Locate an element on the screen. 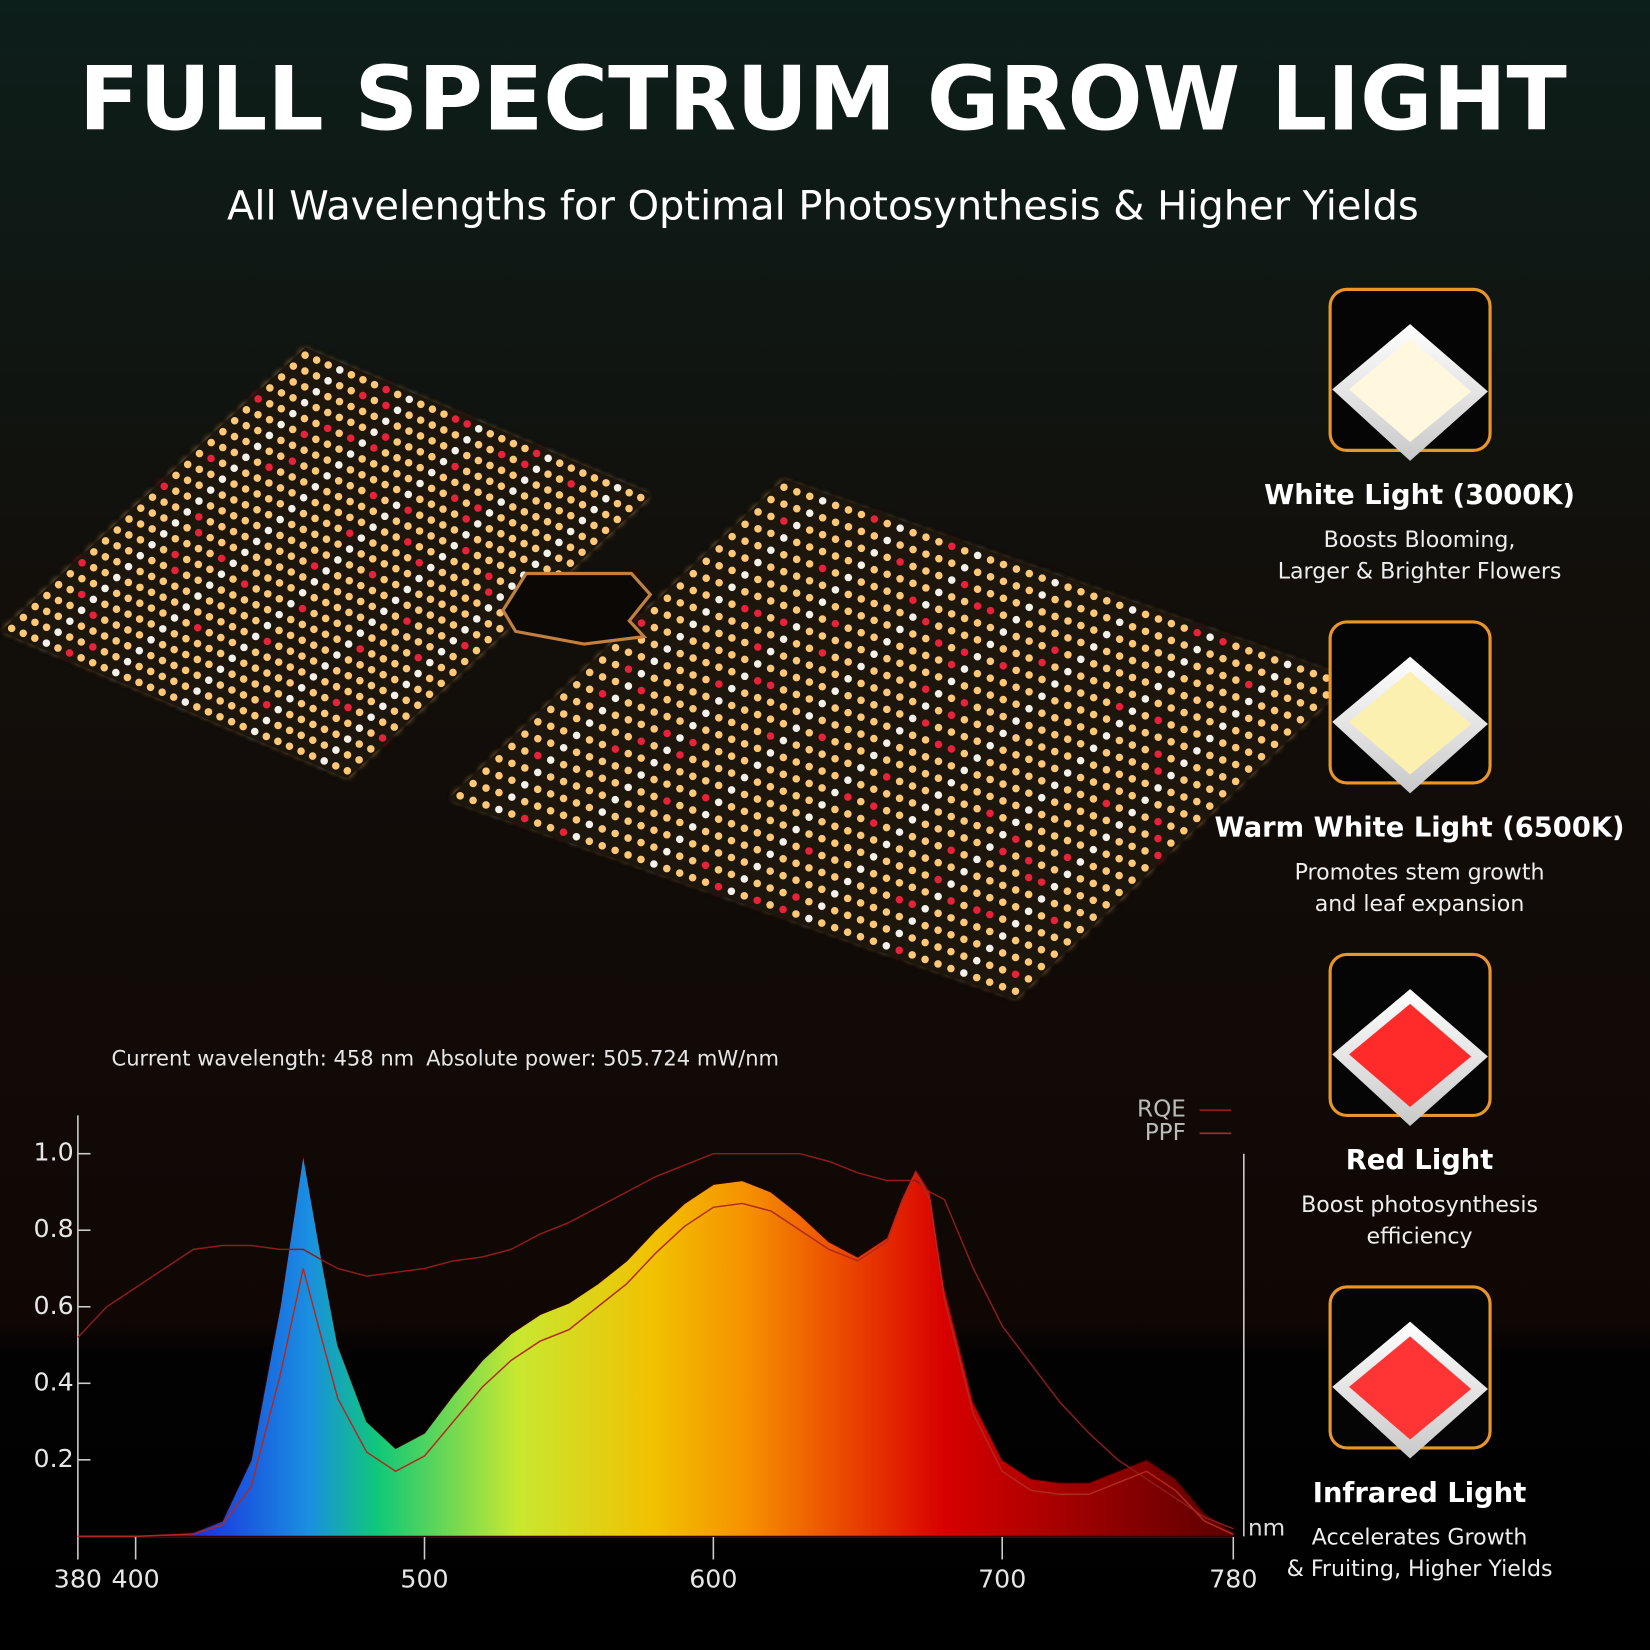 The width and height of the screenshot is (1650, 1650). x-axis-label: nm is located at coordinates (1266, 1528).